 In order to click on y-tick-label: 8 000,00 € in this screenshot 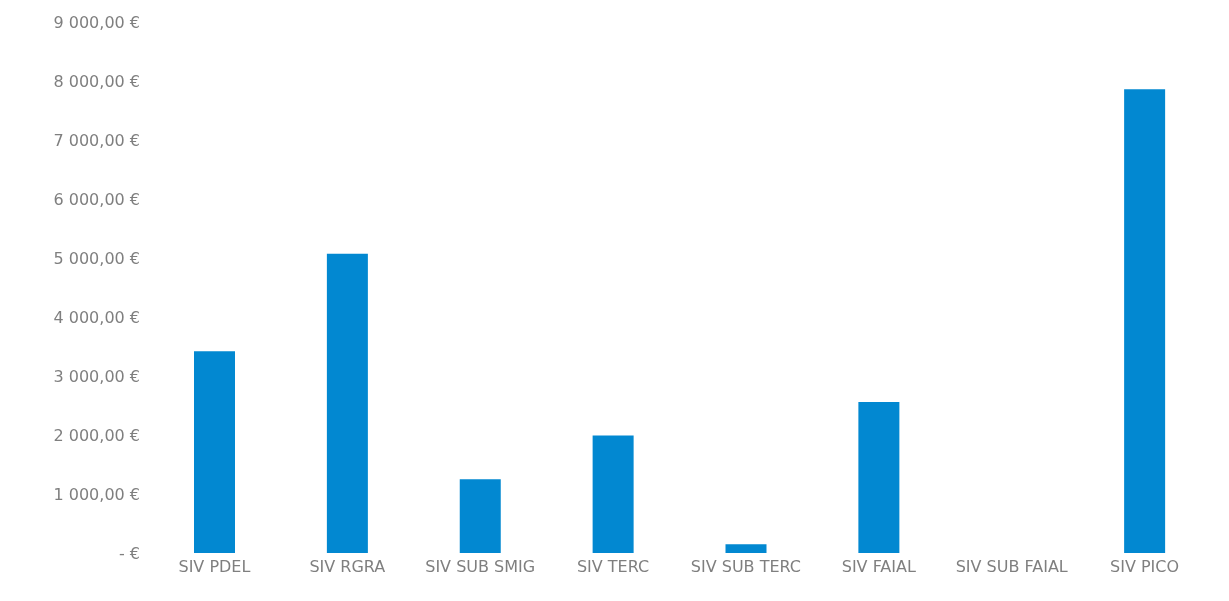, I will do `click(96, 81)`.